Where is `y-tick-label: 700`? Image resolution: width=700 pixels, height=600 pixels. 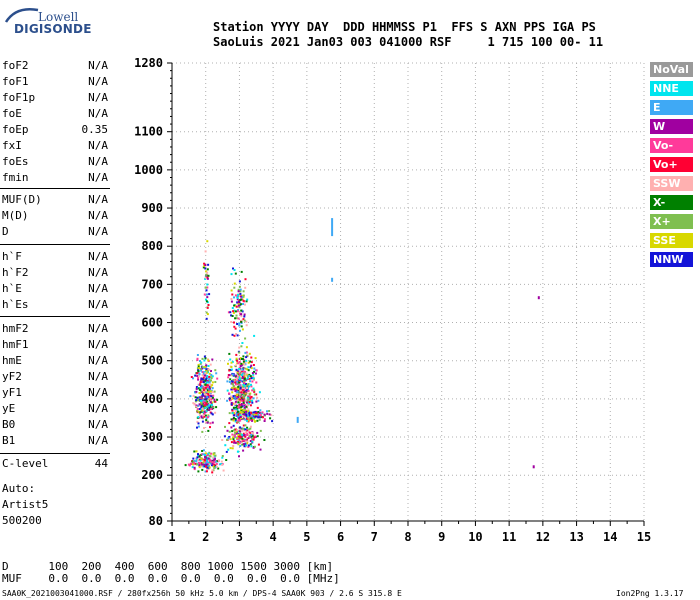 y-tick-label: 700 is located at coordinates (152, 284).